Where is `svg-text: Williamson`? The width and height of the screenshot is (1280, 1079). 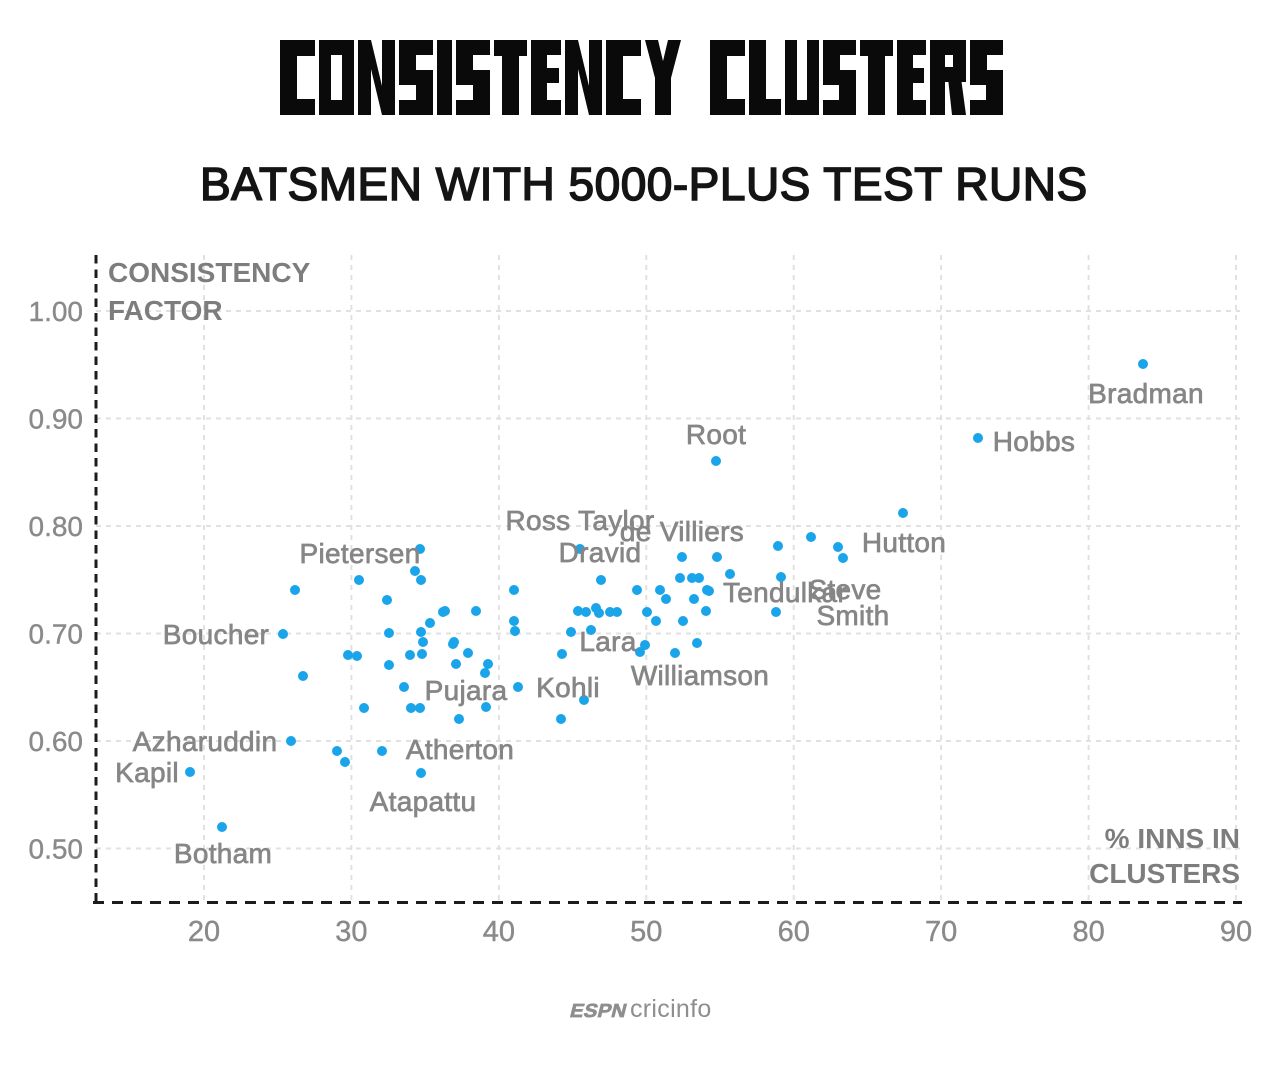 svg-text: Williamson is located at coordinates (700, 675).